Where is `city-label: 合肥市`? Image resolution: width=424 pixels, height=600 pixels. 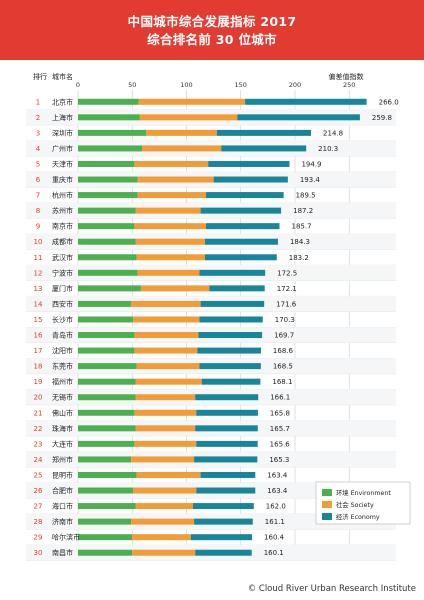
city-label: 合肥市 is located at coordinates (62, 490).